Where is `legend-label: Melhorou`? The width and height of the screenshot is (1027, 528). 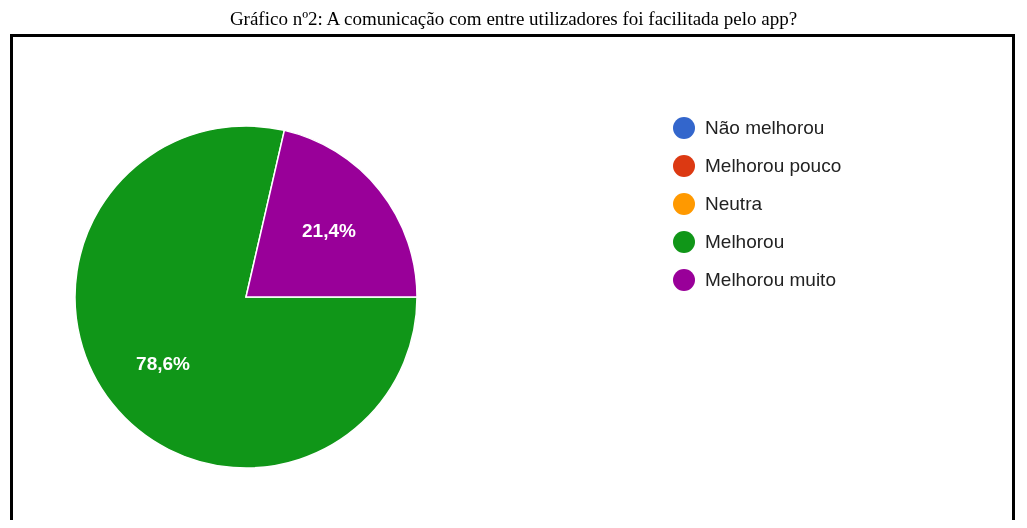 legend-label: Melhorou is located at coordinates (745, 242).